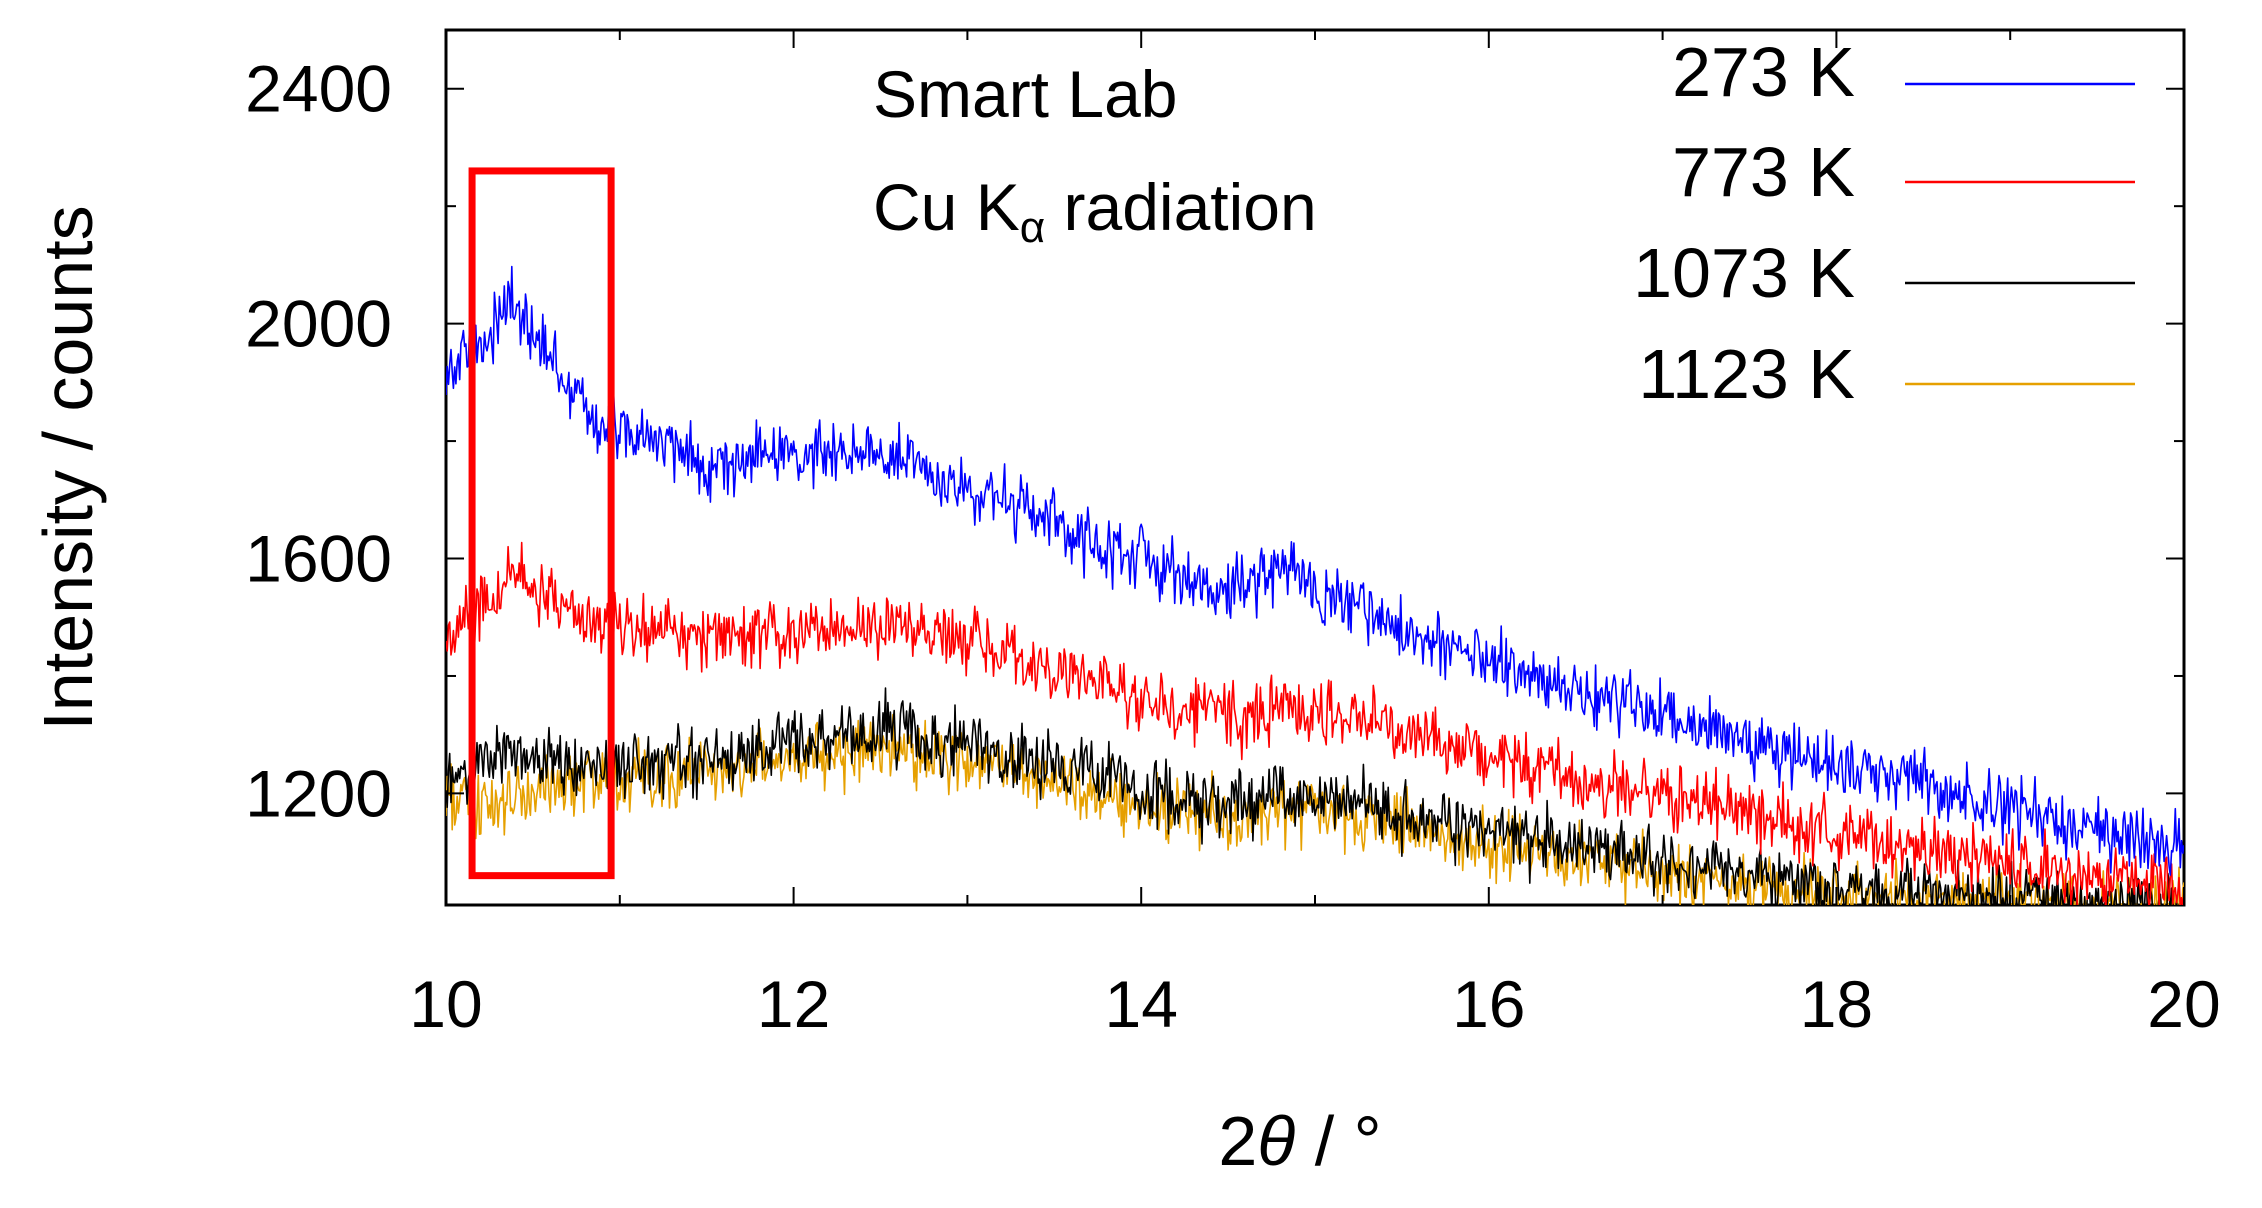 Image resolution: width=2262 pixels, height=1208 pixels. What do you see at coordinates (946, 207) in the screenshot?
I see `annotation-radiation-prefix: Cu K` at bounding box center [946, 207].